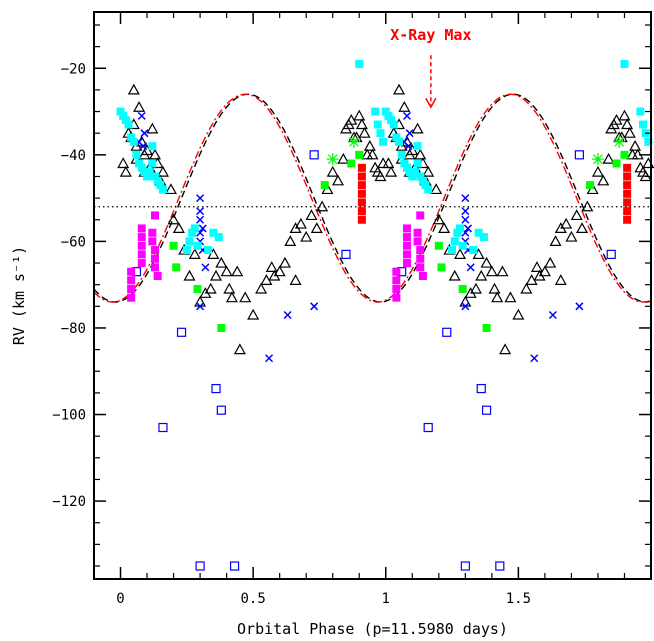 The width and height of the screenshot is (654, 641). What do you see at coordinates (518, 599) in the screenshot?
I see `x-tick-label: 1.5` at bounding box center [518, 599].